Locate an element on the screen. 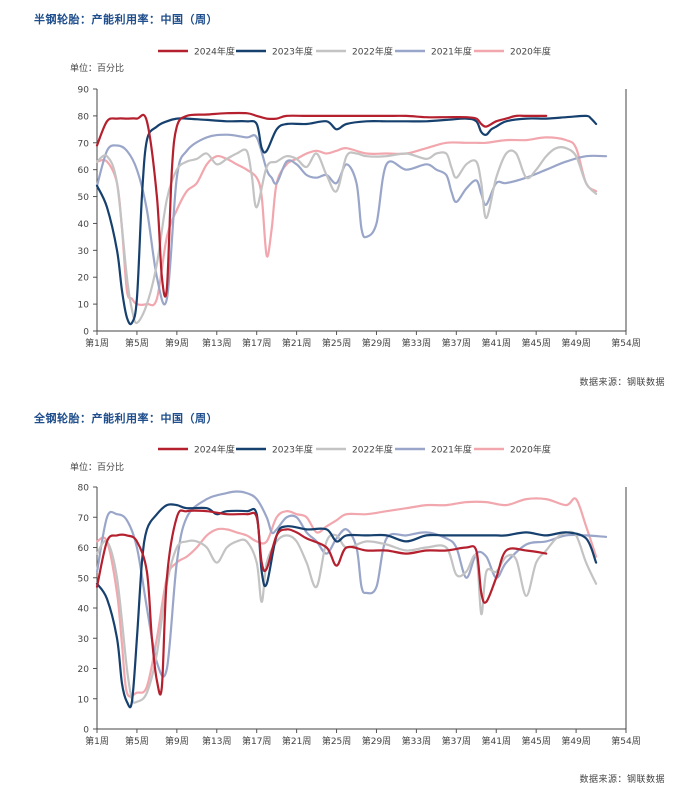 Image resolution: width=677 pixels, height=792 pixels. x-tick-label-1-3: 第13周 is located at coordinates (216, 343).